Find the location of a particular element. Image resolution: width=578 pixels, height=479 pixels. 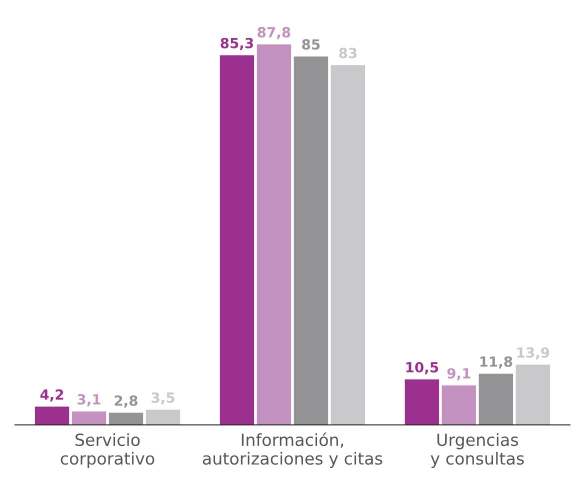

data-label: 85 is located at coordinates (311, 44).